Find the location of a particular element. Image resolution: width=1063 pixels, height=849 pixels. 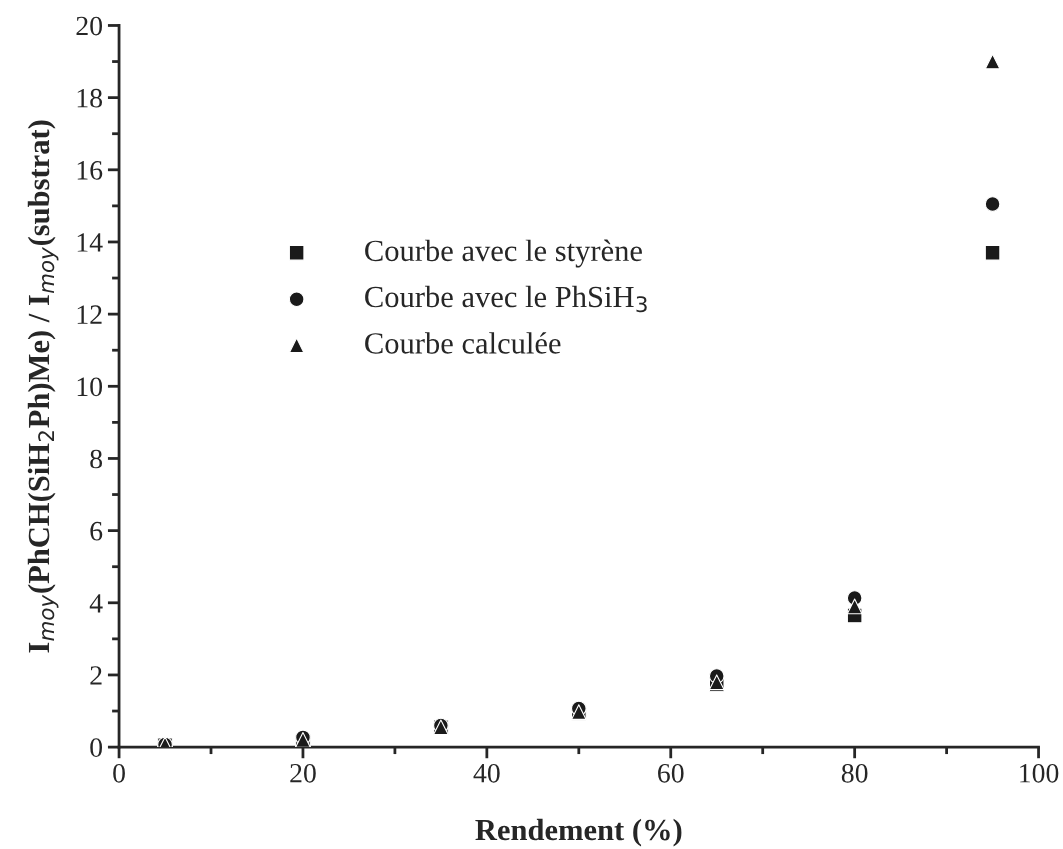

y-tick-label: 10 is located at coordinates (90, 387).